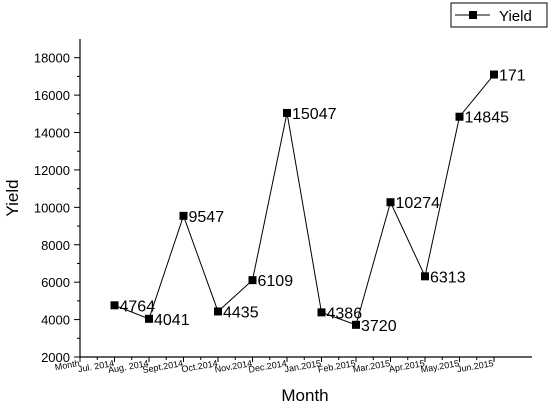 The width and height of the screenshot is (550, 405). I want to click on x-axis-title: Month, so click(304, 395).